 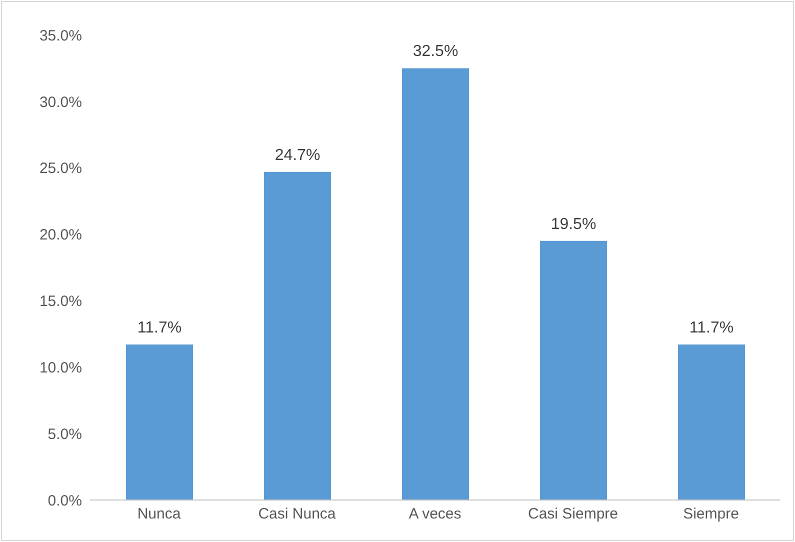 What do you see at coordinates (65, 434) in the screenshot?
I see `y-tick-label: 5.0%` at bounding box center [65, 434].